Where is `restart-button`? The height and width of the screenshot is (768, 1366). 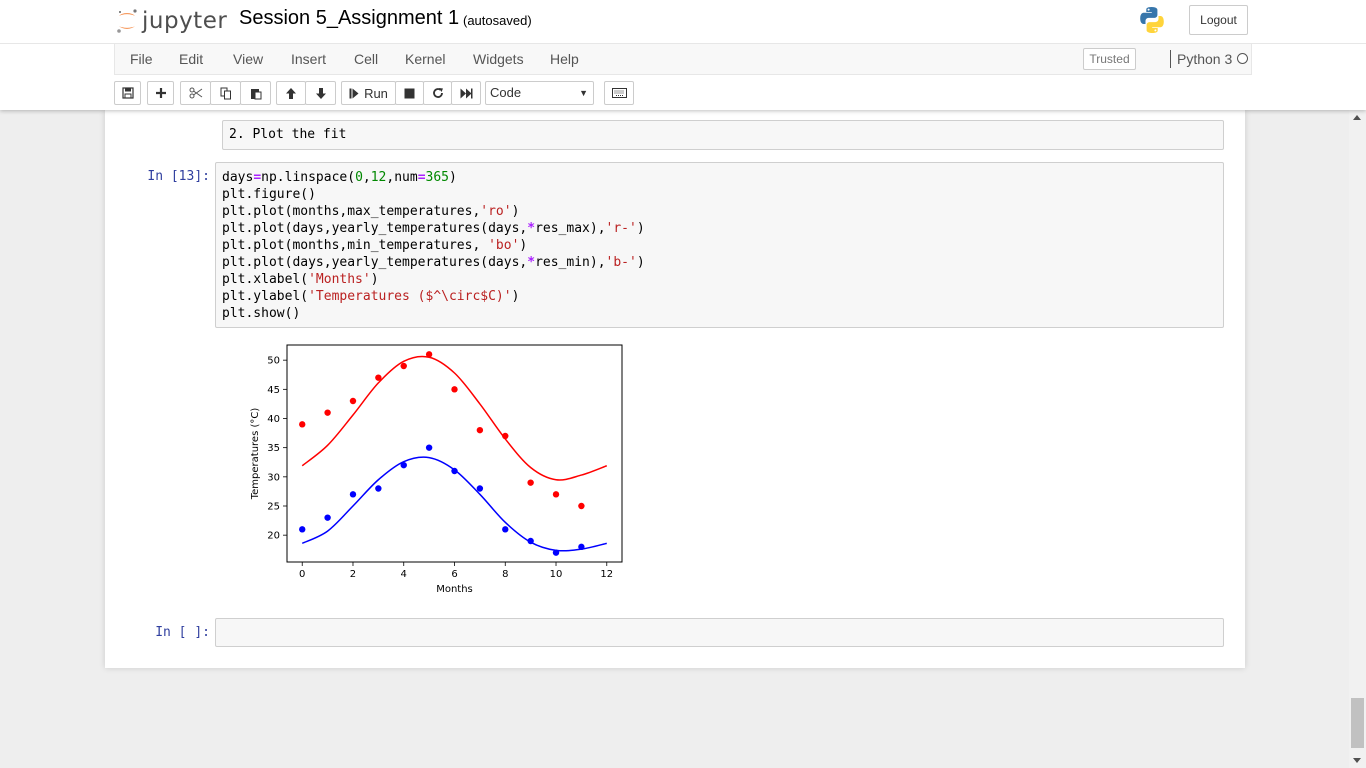 restart-button is located at coordinates (437, 93).